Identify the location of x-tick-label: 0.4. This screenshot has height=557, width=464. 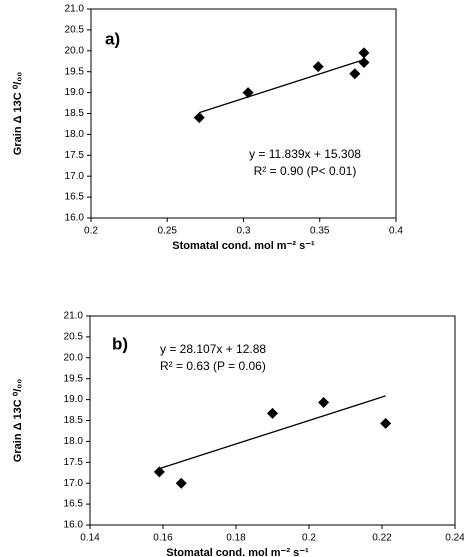
(396, 231).